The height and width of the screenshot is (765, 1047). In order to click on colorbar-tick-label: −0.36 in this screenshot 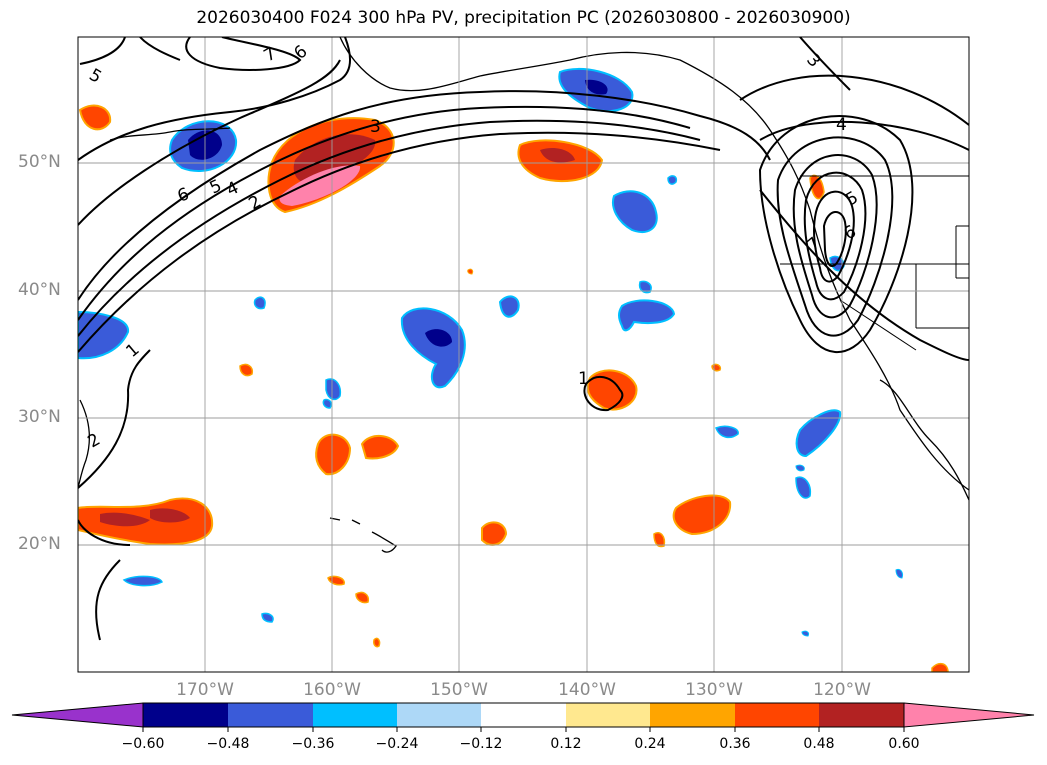, I will do `click(313, 744)`.